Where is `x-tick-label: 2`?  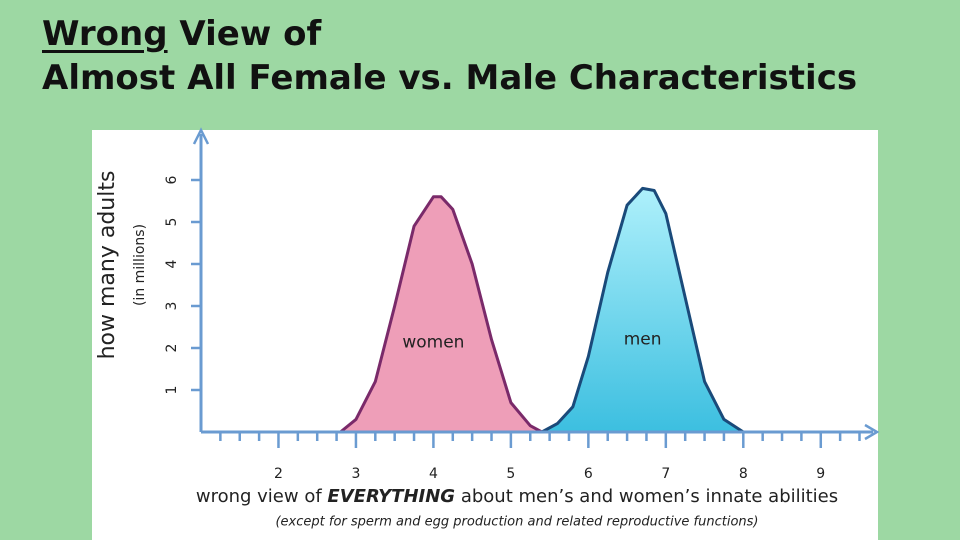 x-tick-label: 2 is located at coordinates (278, 474).